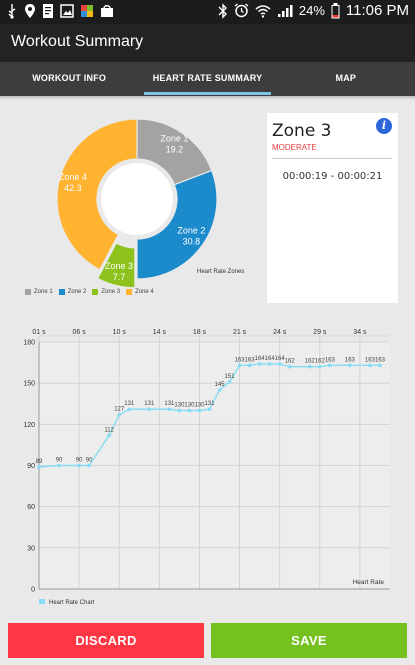 This screenshot has width=415, height=665. I want to click on y-tick-label: 120, so click(29, 425).